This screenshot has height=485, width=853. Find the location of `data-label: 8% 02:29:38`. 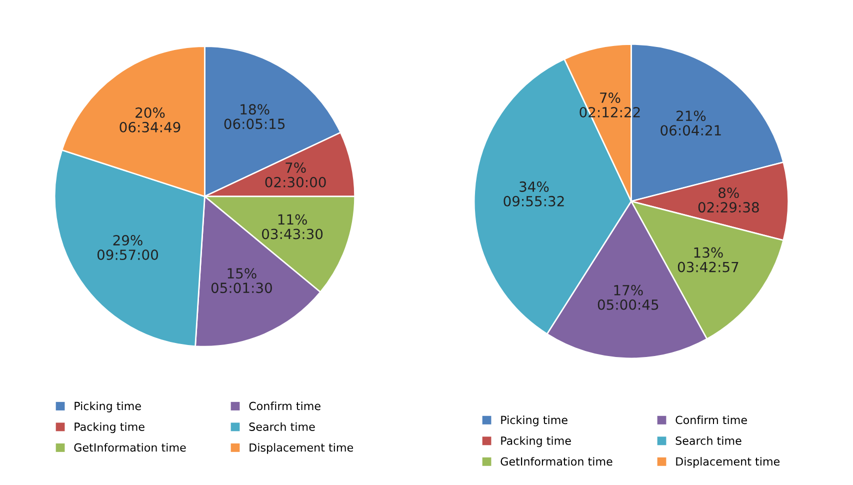

data-label: 8% 02:29:38 is located at coordinates (728, 200).